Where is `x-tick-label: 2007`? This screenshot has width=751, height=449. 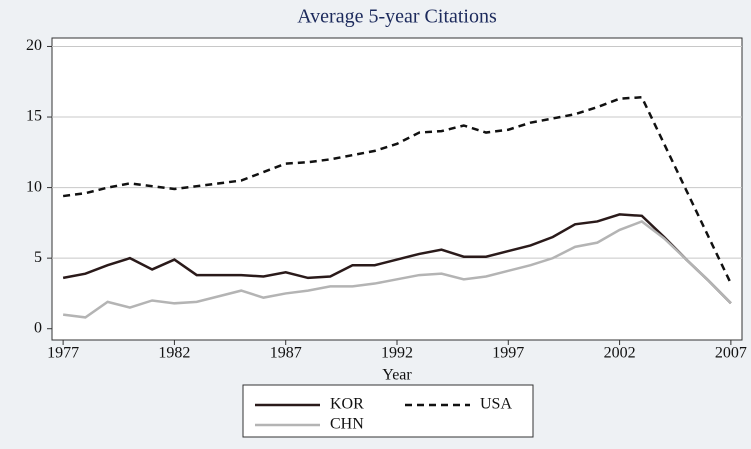
x-tick-label: 2007 is located at coordinates (731, 353).